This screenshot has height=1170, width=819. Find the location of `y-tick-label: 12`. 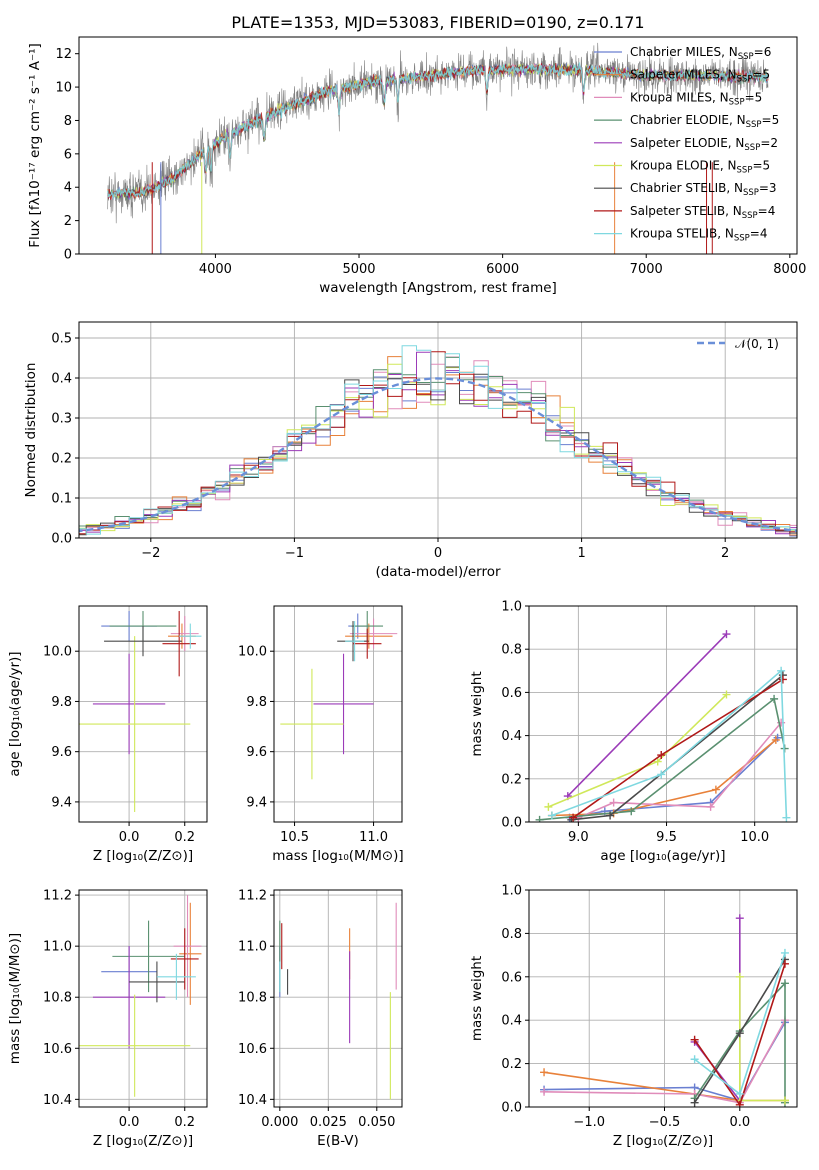

y-tick-label: 12 is located at coordinates (63, 54).